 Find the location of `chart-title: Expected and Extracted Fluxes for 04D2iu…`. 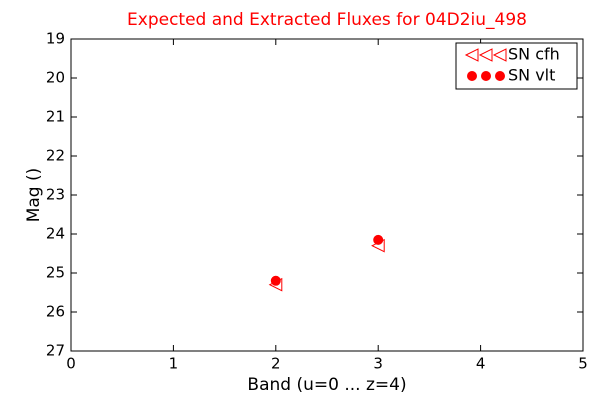

chart-title: Expected and Extracted Fluxes for 04D2iu… is located at coordinates (327, 20).